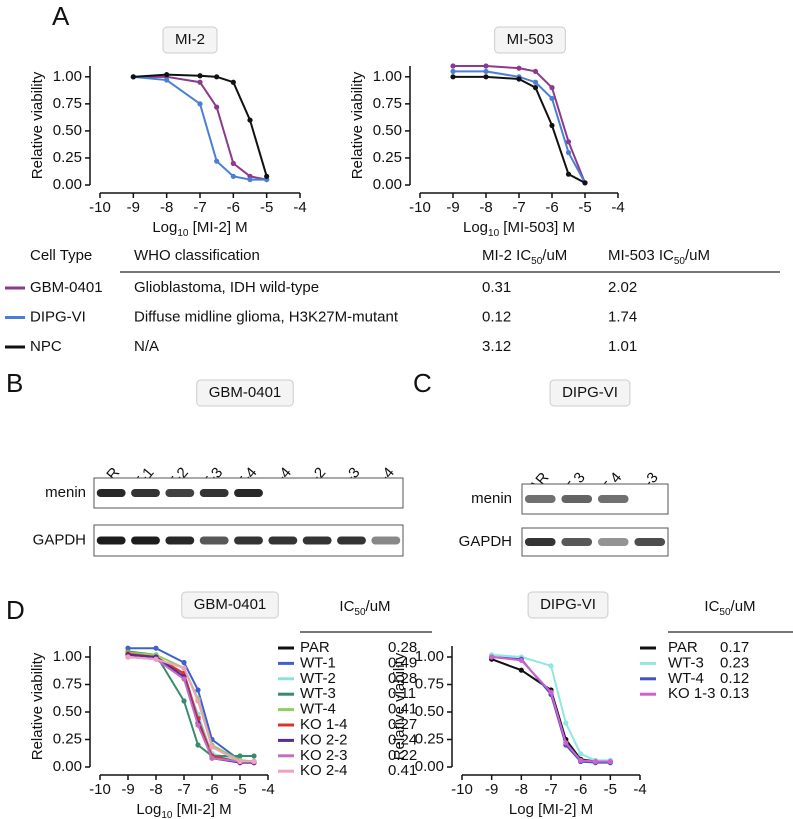  I want to click on legend-name: WT-3, so click(686, 662).